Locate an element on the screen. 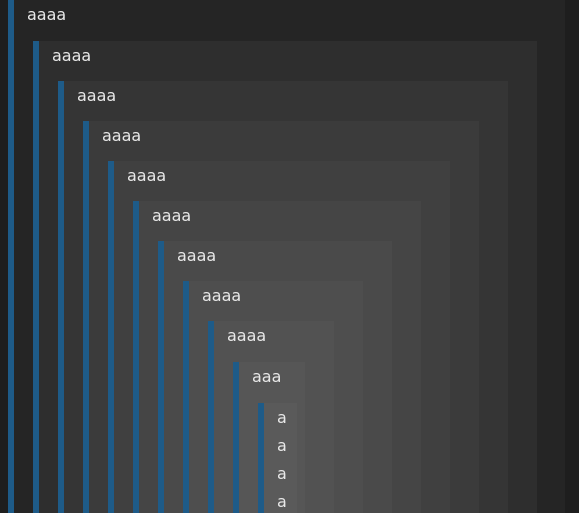 The height and width of the screenshot is (513, 579). quote-block-level-10: aaa a a a a is located at coordinates (269, 437).